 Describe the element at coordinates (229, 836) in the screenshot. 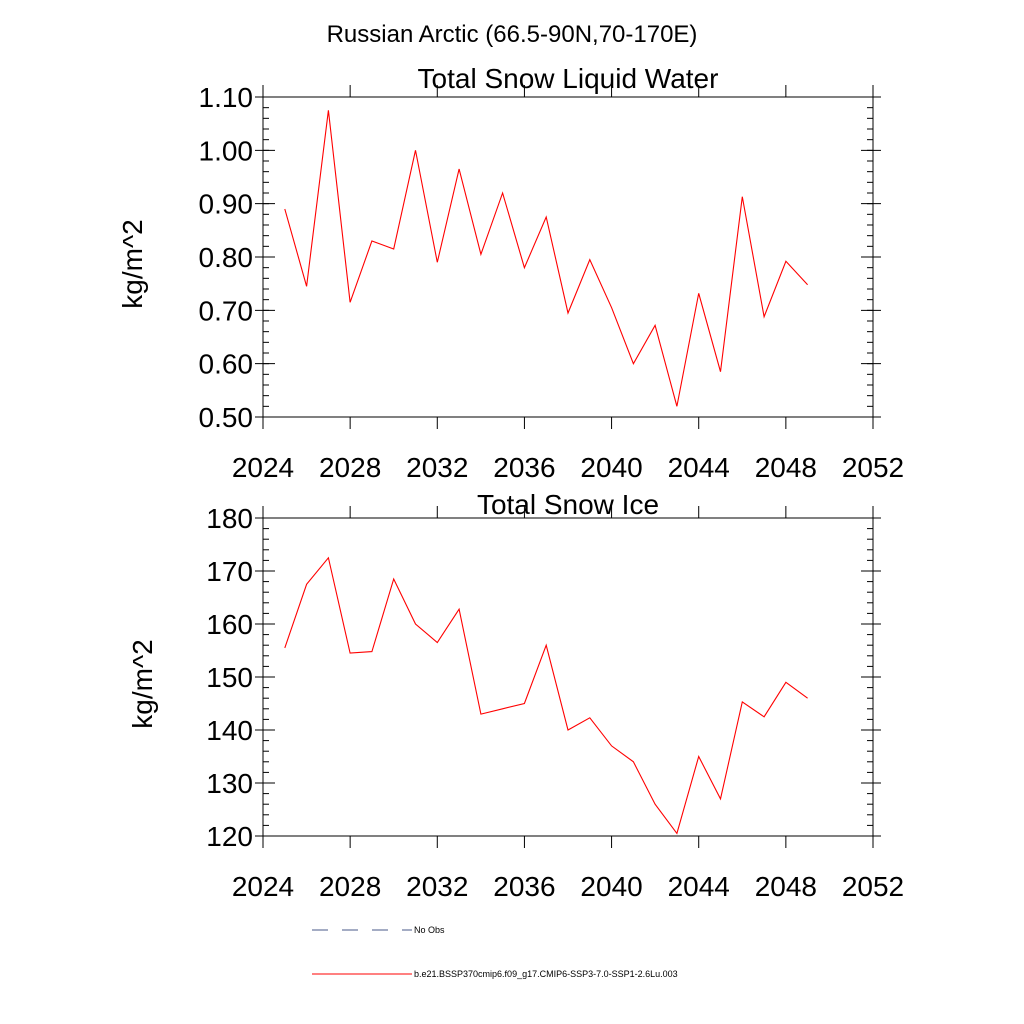

I see `y-tick-label: 120` at that location.